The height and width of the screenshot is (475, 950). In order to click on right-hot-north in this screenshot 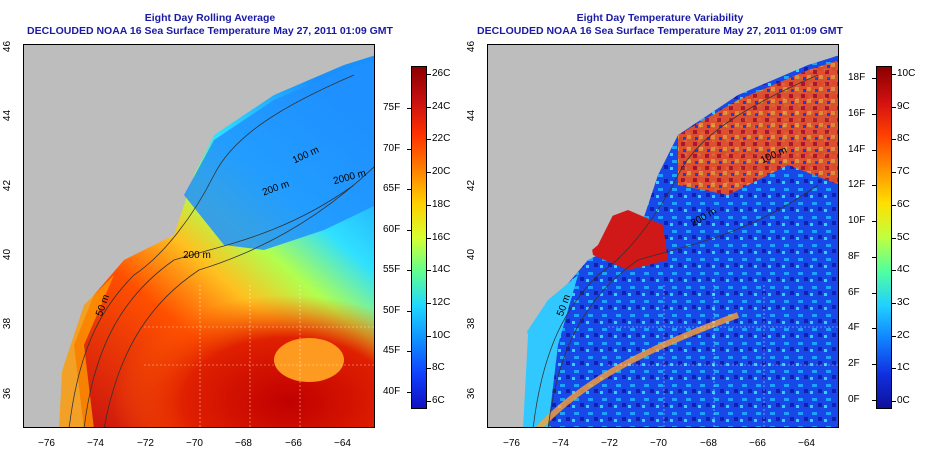, I will do `click(758, 127)`.